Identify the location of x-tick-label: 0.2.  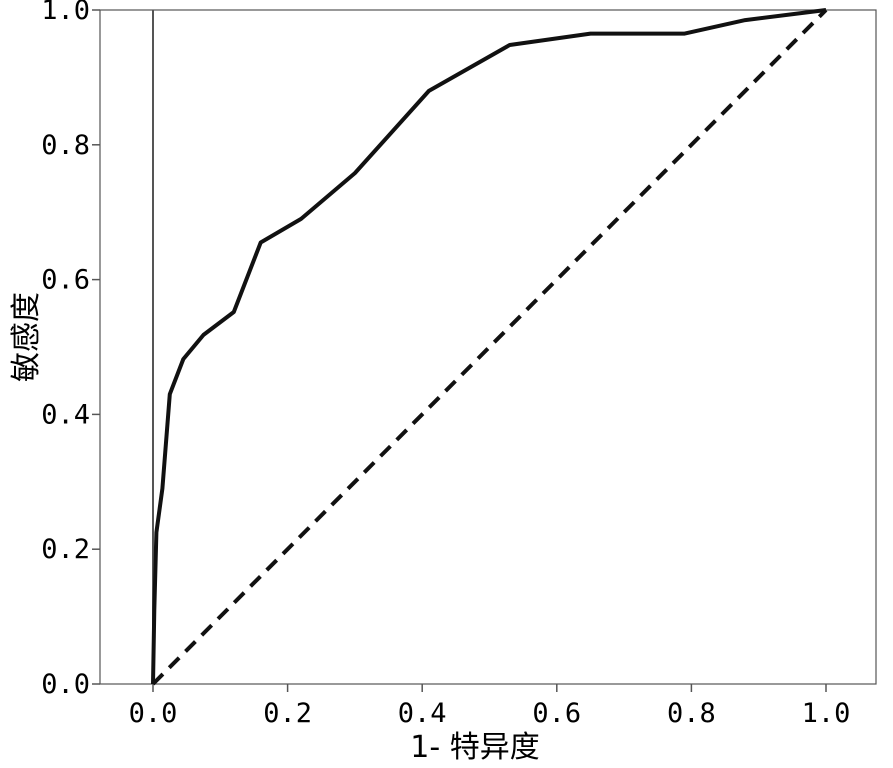
(287, 713).